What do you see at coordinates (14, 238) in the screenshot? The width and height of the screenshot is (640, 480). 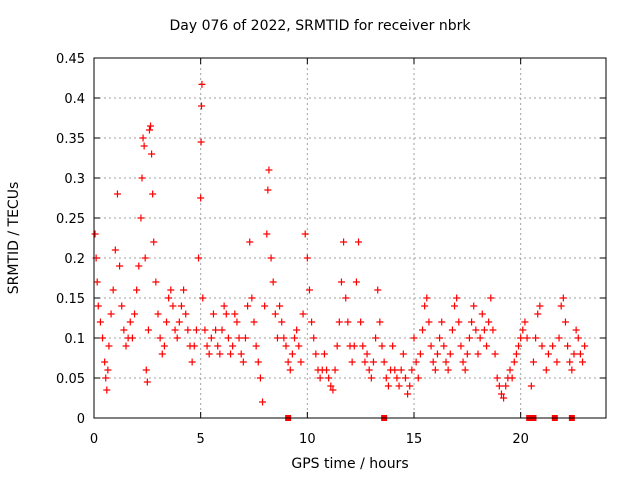 I see `y-axis-label: SRMTID / TECUs` at bounding box center [14, 238].